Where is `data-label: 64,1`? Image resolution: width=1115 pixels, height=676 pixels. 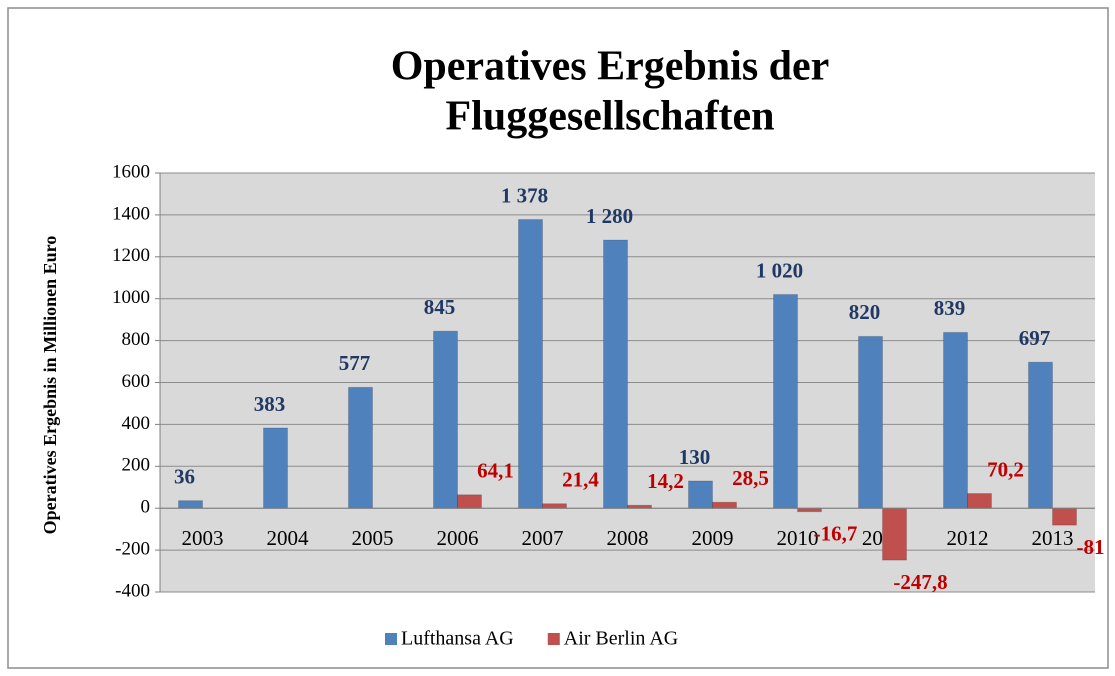 data-label: 64,1 is located at coordinates (495, 471).